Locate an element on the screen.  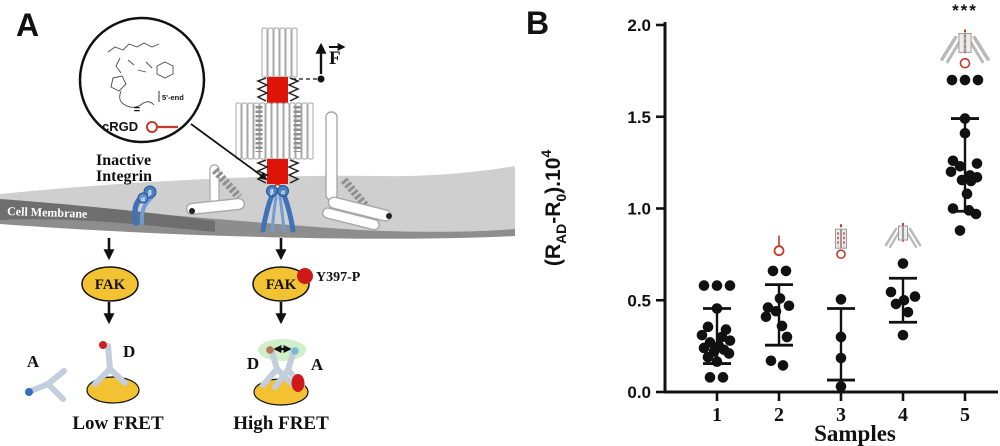
phospho-epitope-oval is located at coordinates (298, 383).